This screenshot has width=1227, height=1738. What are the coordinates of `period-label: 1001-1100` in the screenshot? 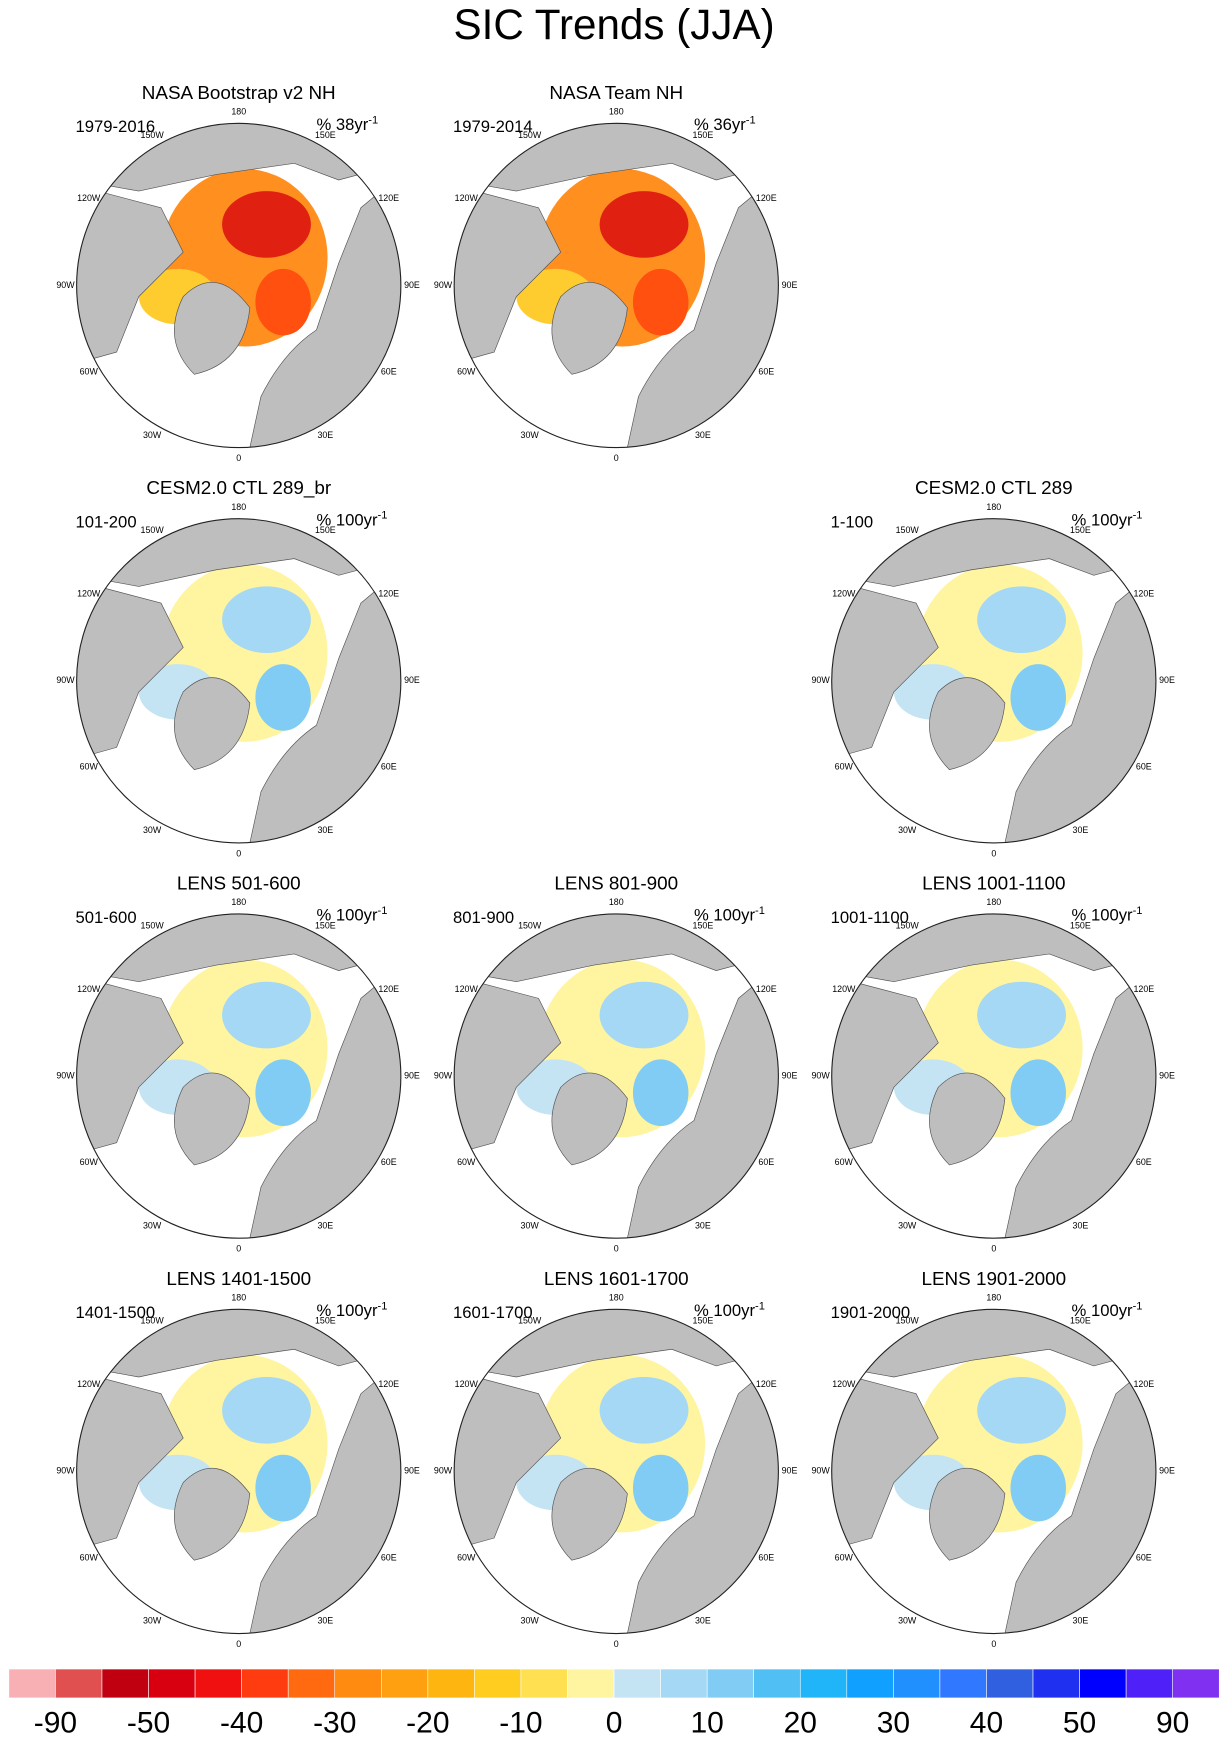 It's located at (870, 917).